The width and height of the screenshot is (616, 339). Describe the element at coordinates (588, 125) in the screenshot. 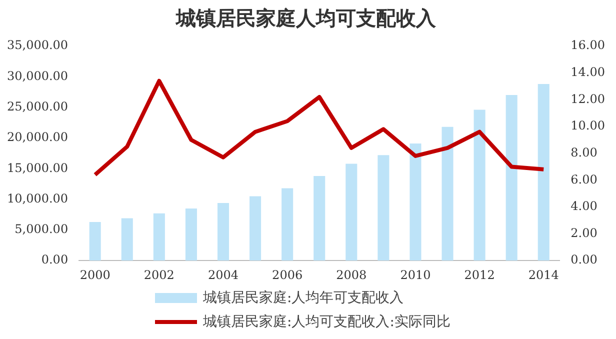

I see `y2-tick-label: 10.00` at that location.